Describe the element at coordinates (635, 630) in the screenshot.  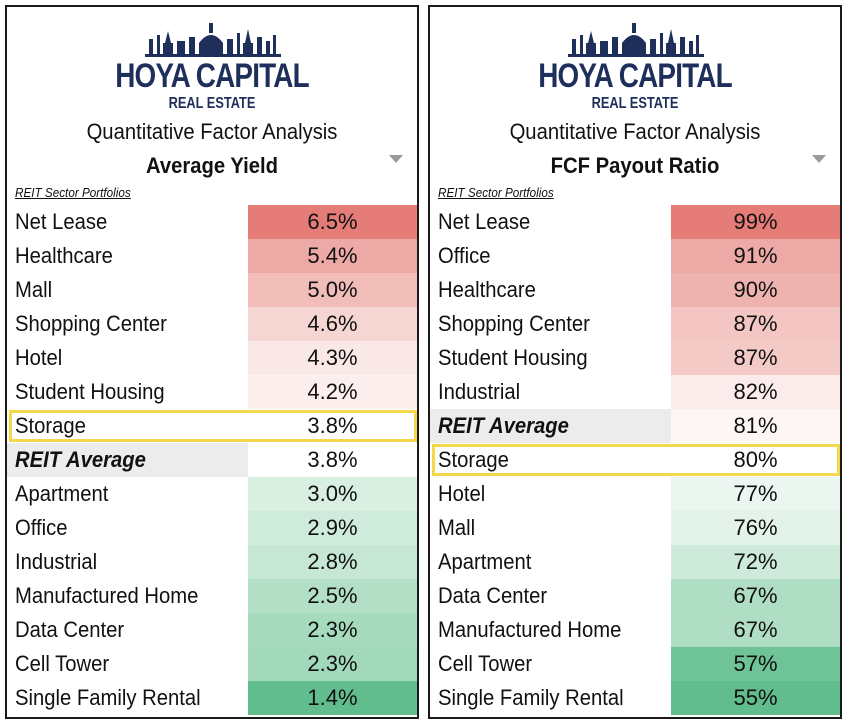
I see `table-row: Manufactured Home 67%` at that location.